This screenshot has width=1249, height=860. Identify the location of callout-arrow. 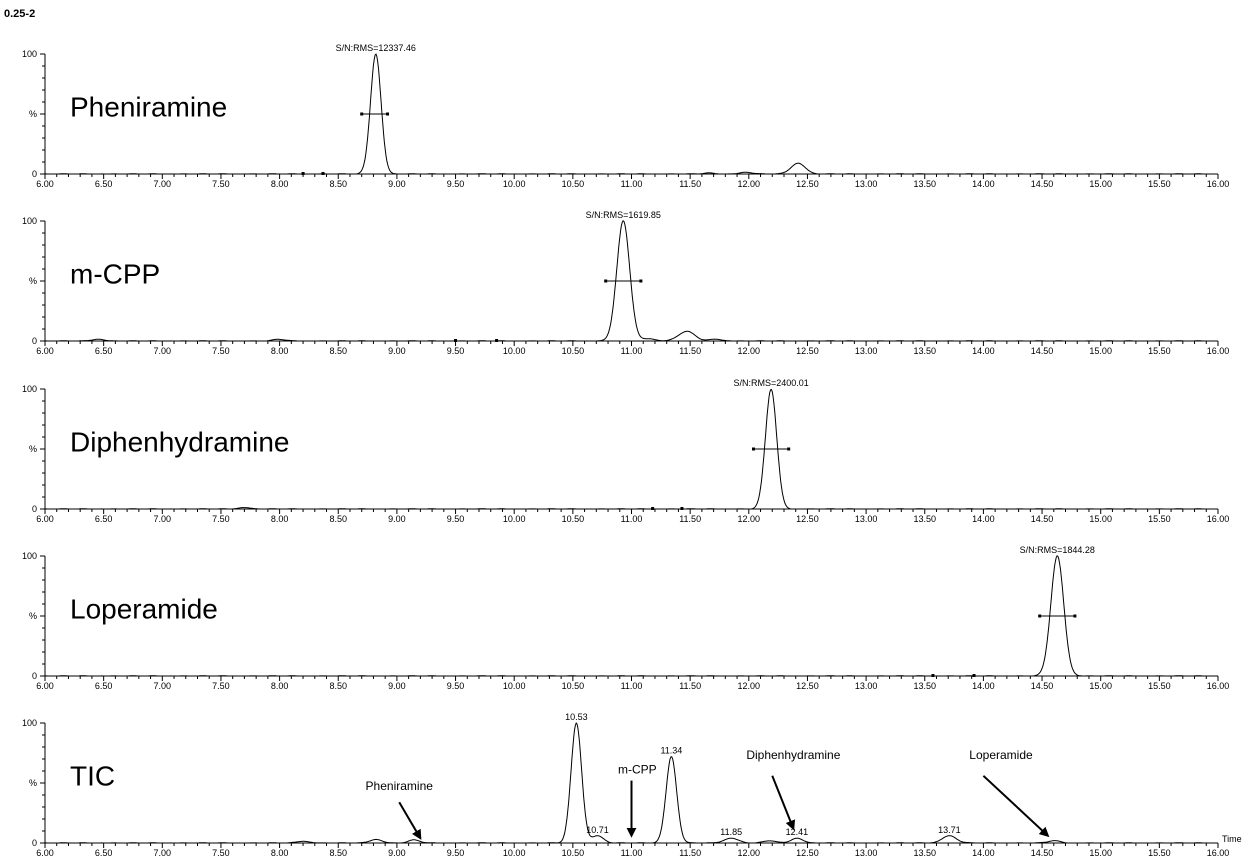
(410, 820).